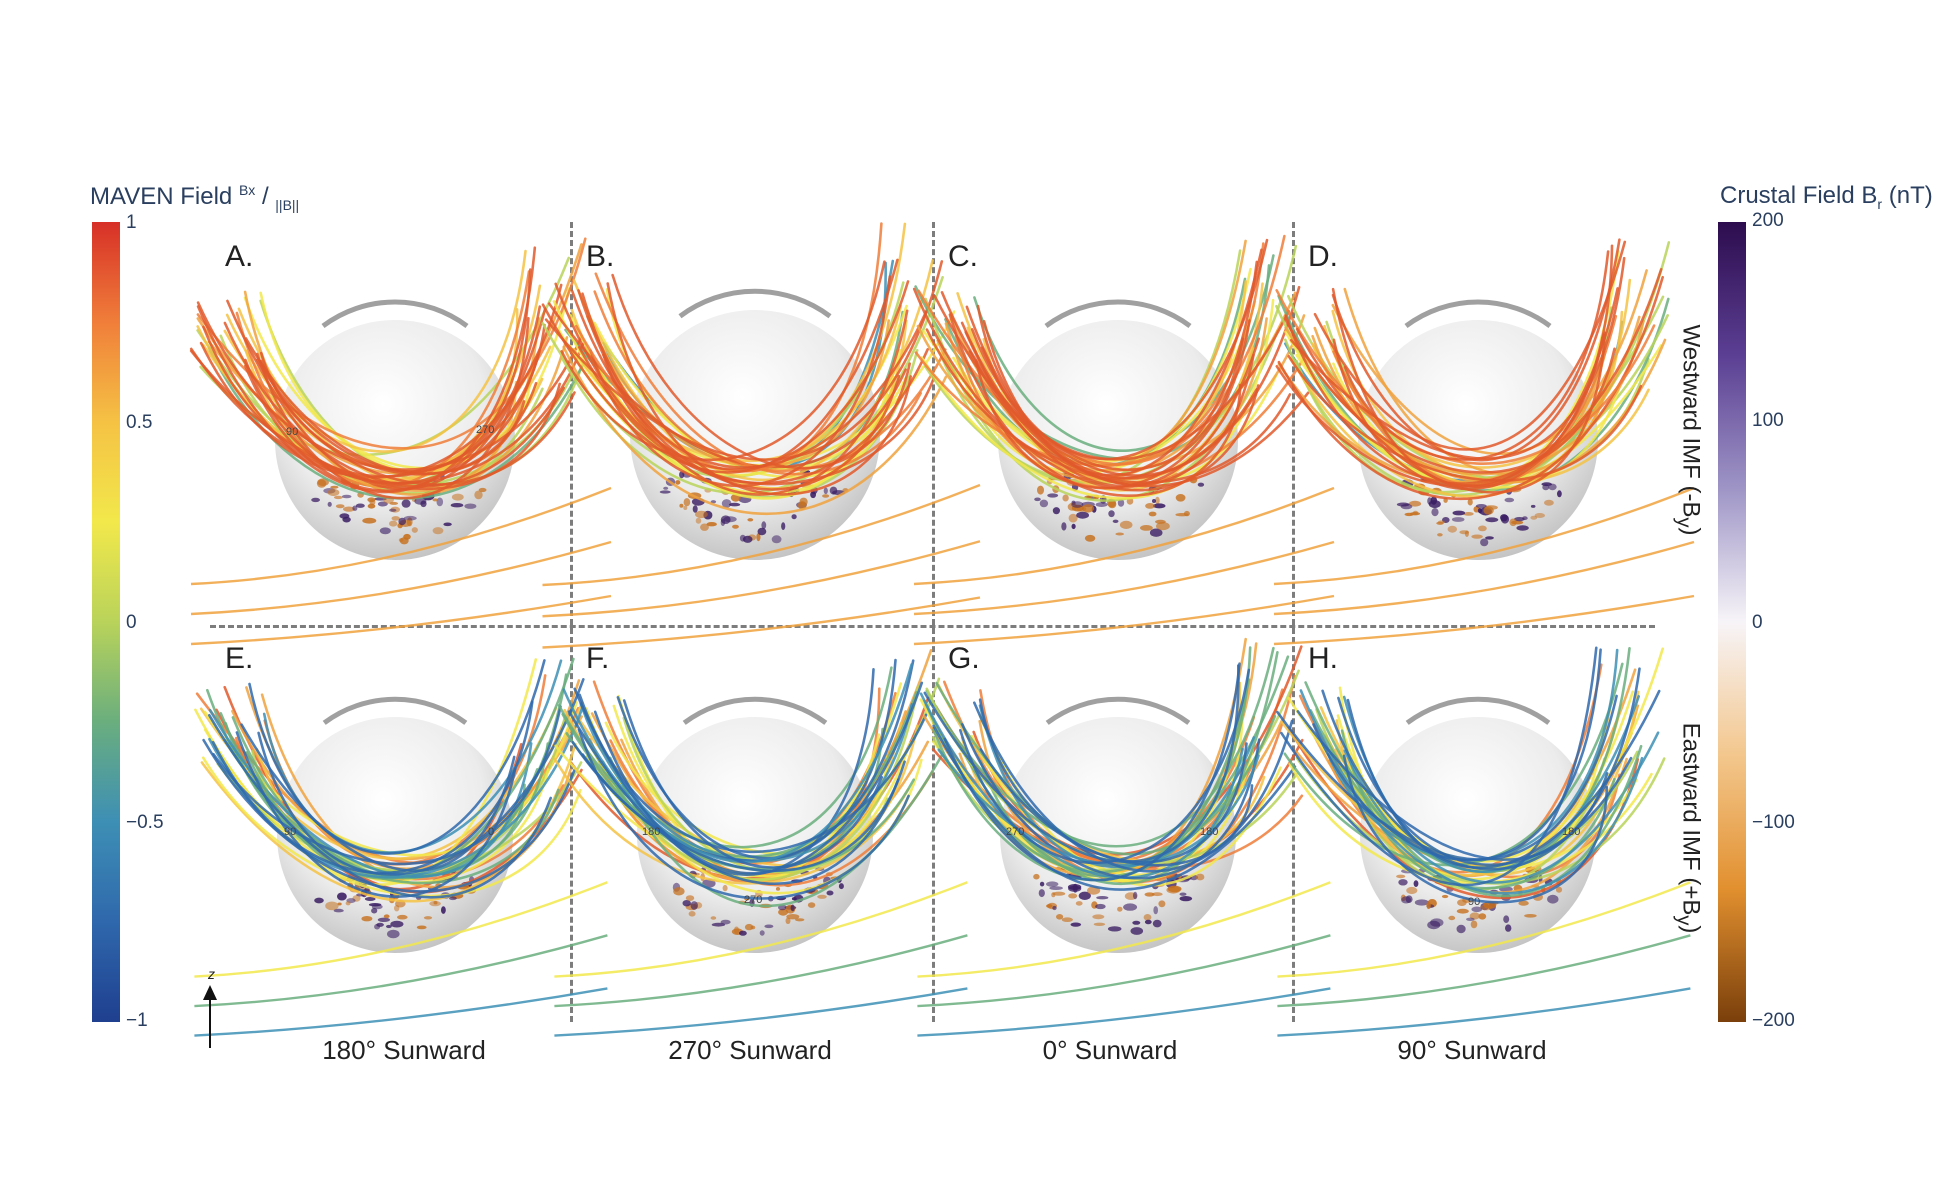  I want to click on tag-a-right: 270, so click(485, 430).